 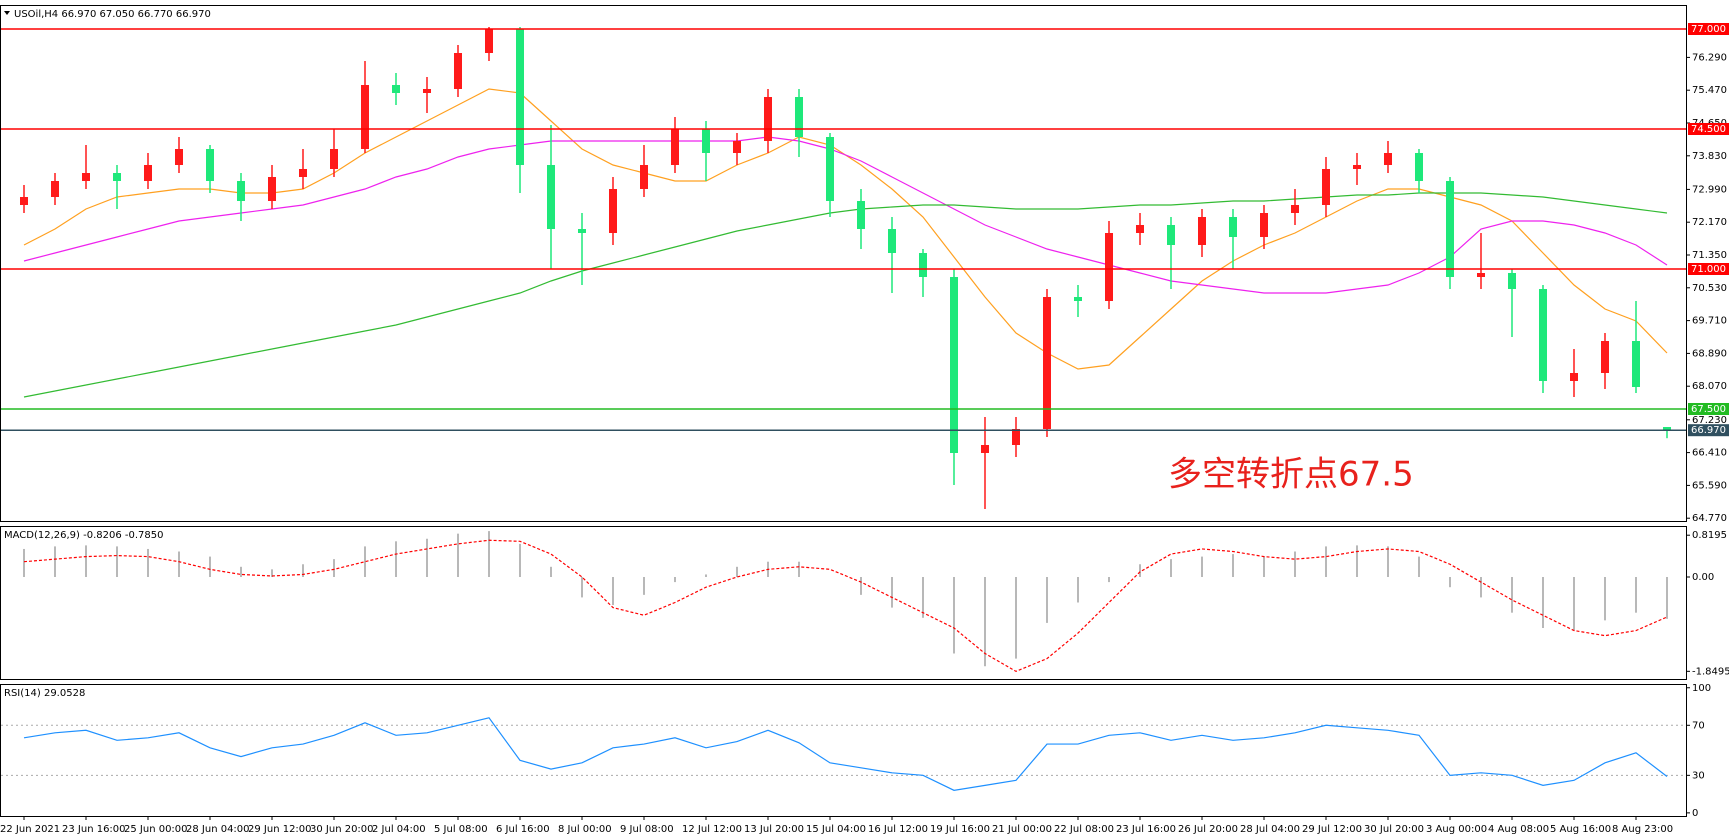 I want to click on x-tick-label: 8 Jul 00:00, so click(x=585, y=829).